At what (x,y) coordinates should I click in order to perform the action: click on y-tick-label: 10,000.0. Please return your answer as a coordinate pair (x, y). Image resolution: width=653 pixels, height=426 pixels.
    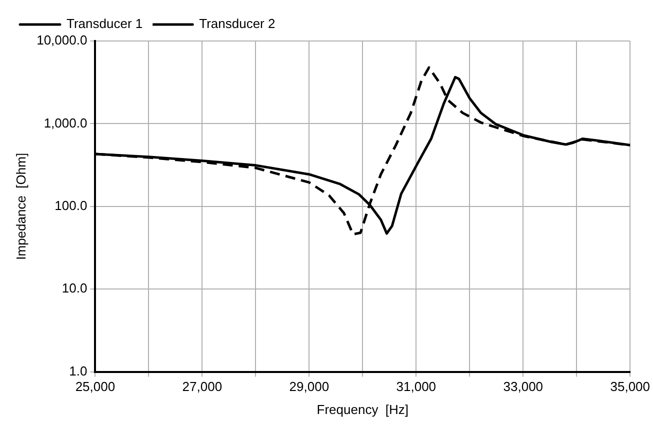
    Looking at the image, I should click on (62, 40).